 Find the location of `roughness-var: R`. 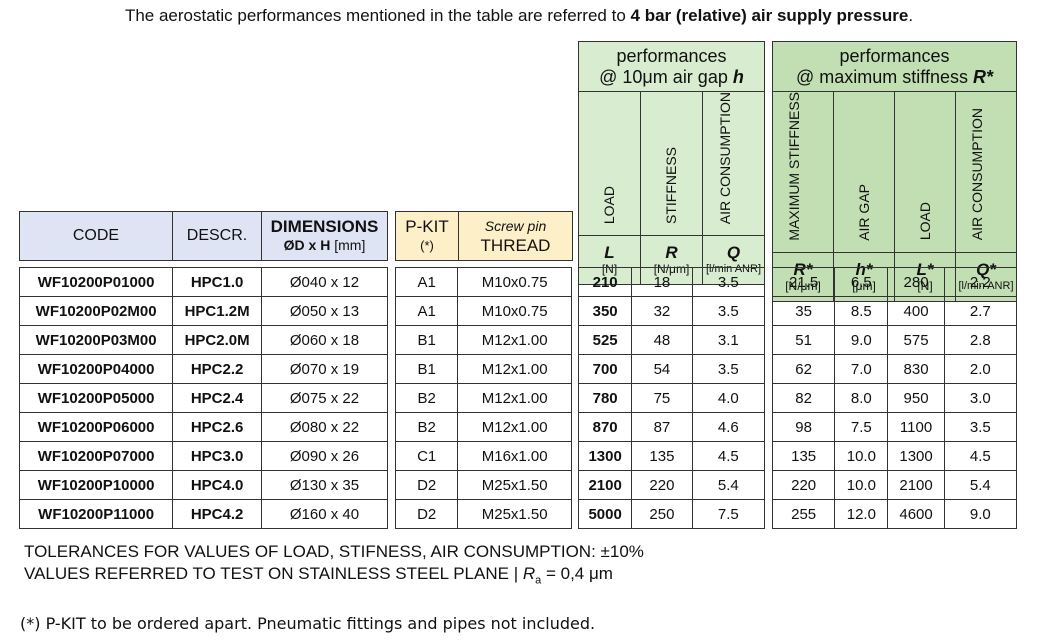

roughness-var: R is located at coordinates (529, 573).